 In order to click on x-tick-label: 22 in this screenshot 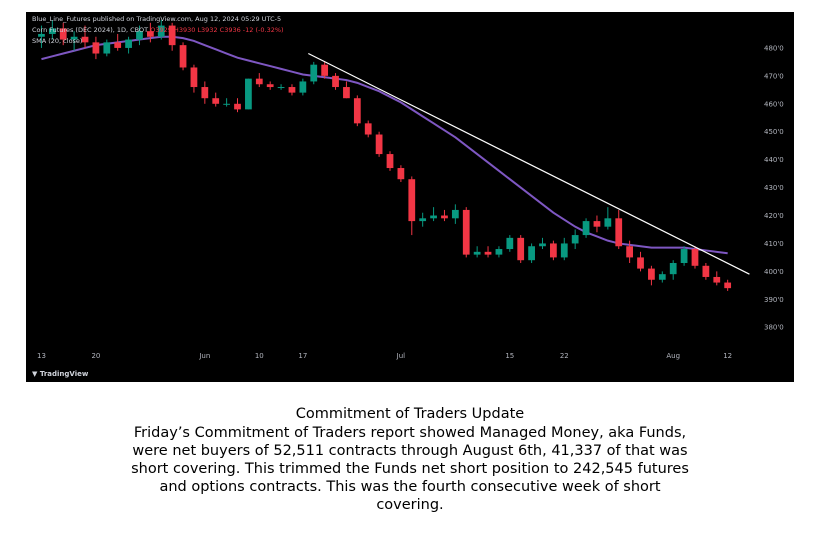, I will do `click(564, 356)`.